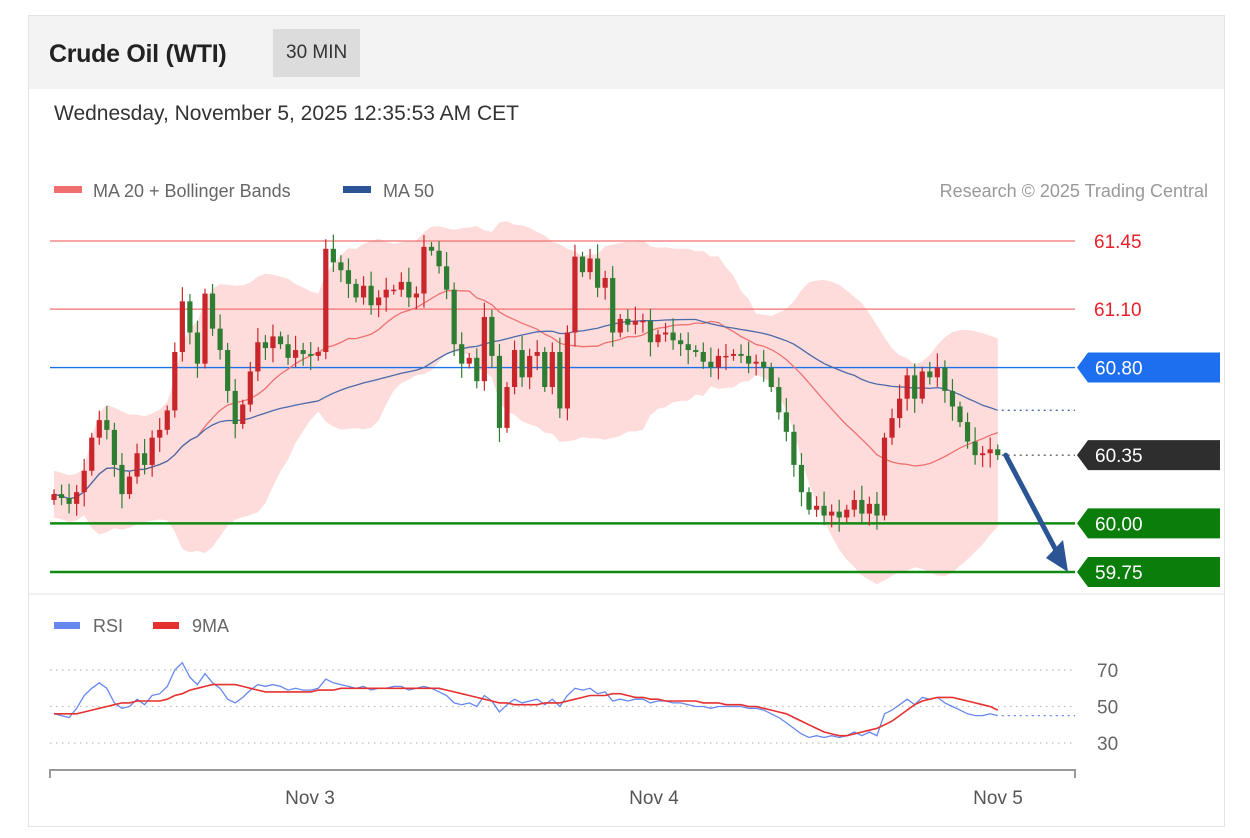 This screenshot has height=838, width=1250. I want to click on rsi-pane: 30 50 70, so click(584, 708).